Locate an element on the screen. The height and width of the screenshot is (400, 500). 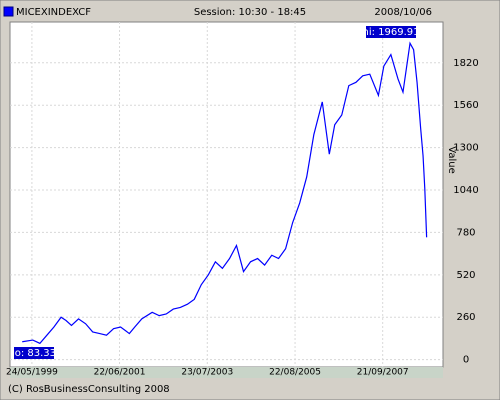
hi-box is located at coordinates (391, 32).